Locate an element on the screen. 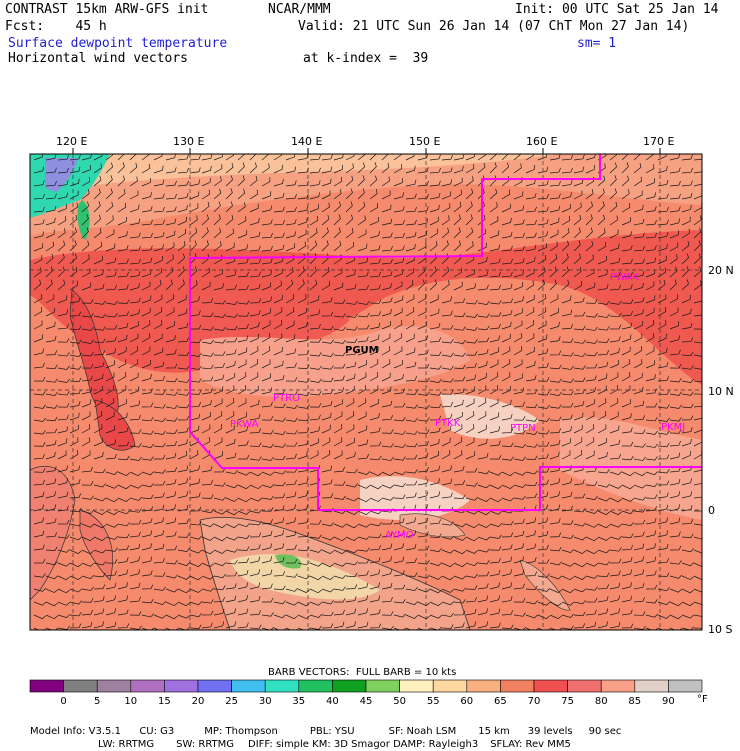 The image size is (740, 751). east-pocket is located at coordinates (631, 468).